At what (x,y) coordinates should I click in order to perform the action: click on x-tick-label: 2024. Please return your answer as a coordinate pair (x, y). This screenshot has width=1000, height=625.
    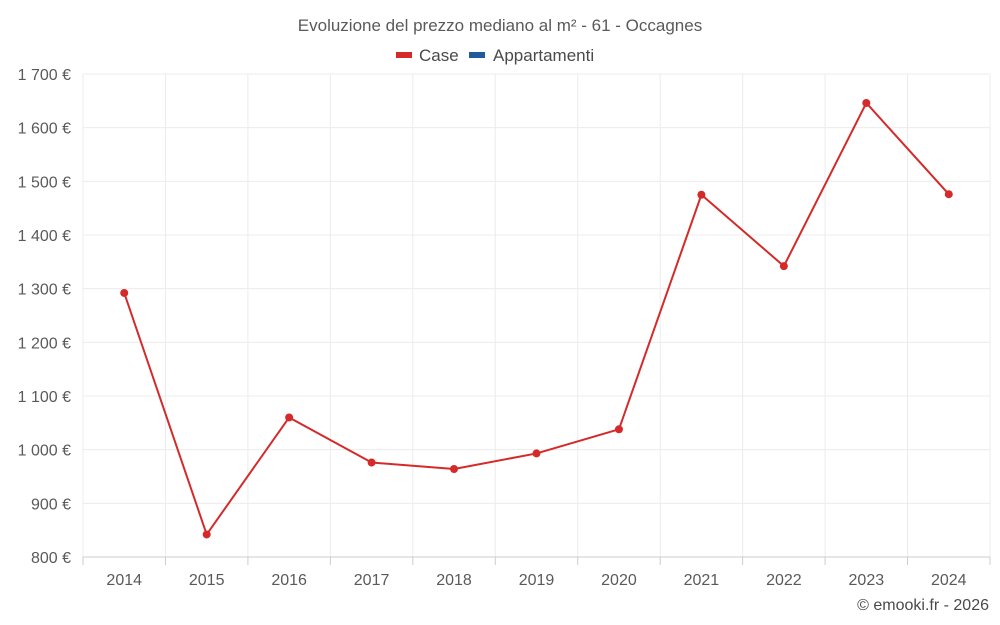
    Looking at the image, I should click on (949, 580).